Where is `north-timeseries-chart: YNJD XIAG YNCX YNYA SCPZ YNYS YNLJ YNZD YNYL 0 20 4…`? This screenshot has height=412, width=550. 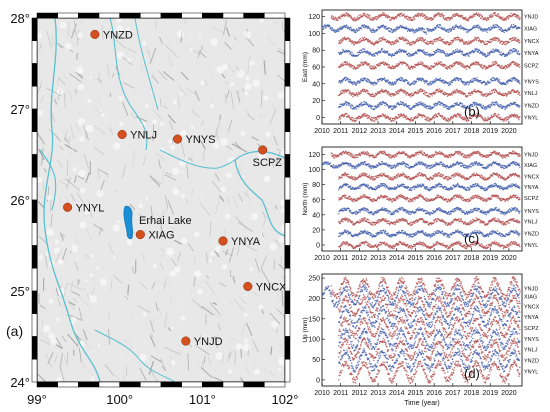 north-timeseries-chart: YNJD XIAG YNCX YNYA SCPZ YNYS YNLJ YNZD YNYL 0 20 4… is located at coordinates (421, 204).